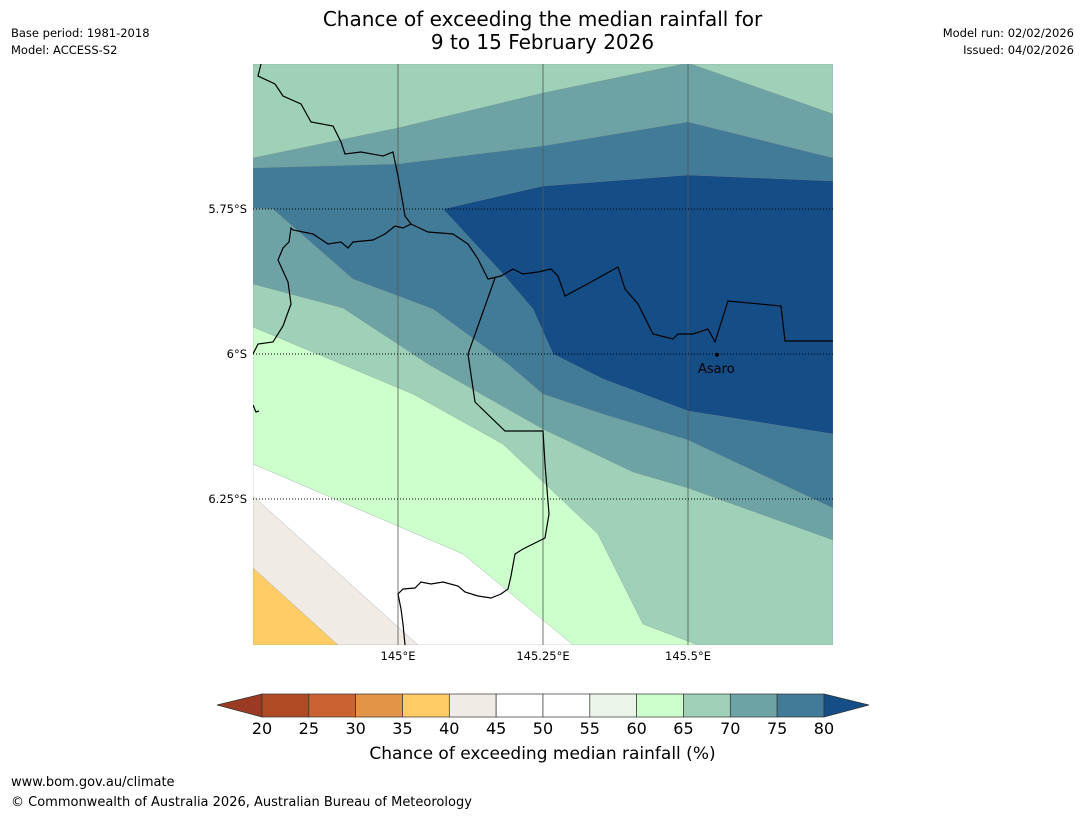  I want to click on boundary-north, so click(332, 209).